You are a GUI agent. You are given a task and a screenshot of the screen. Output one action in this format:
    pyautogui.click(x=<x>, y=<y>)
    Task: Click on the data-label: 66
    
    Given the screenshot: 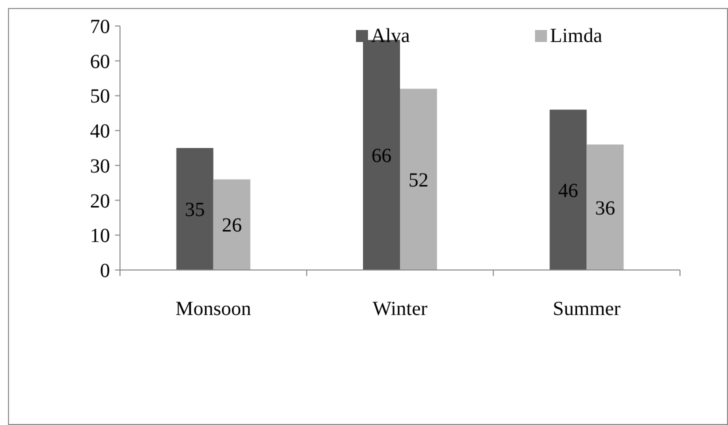 What is the action you would take?
    pyautogui.click(x=382, y=155)
    